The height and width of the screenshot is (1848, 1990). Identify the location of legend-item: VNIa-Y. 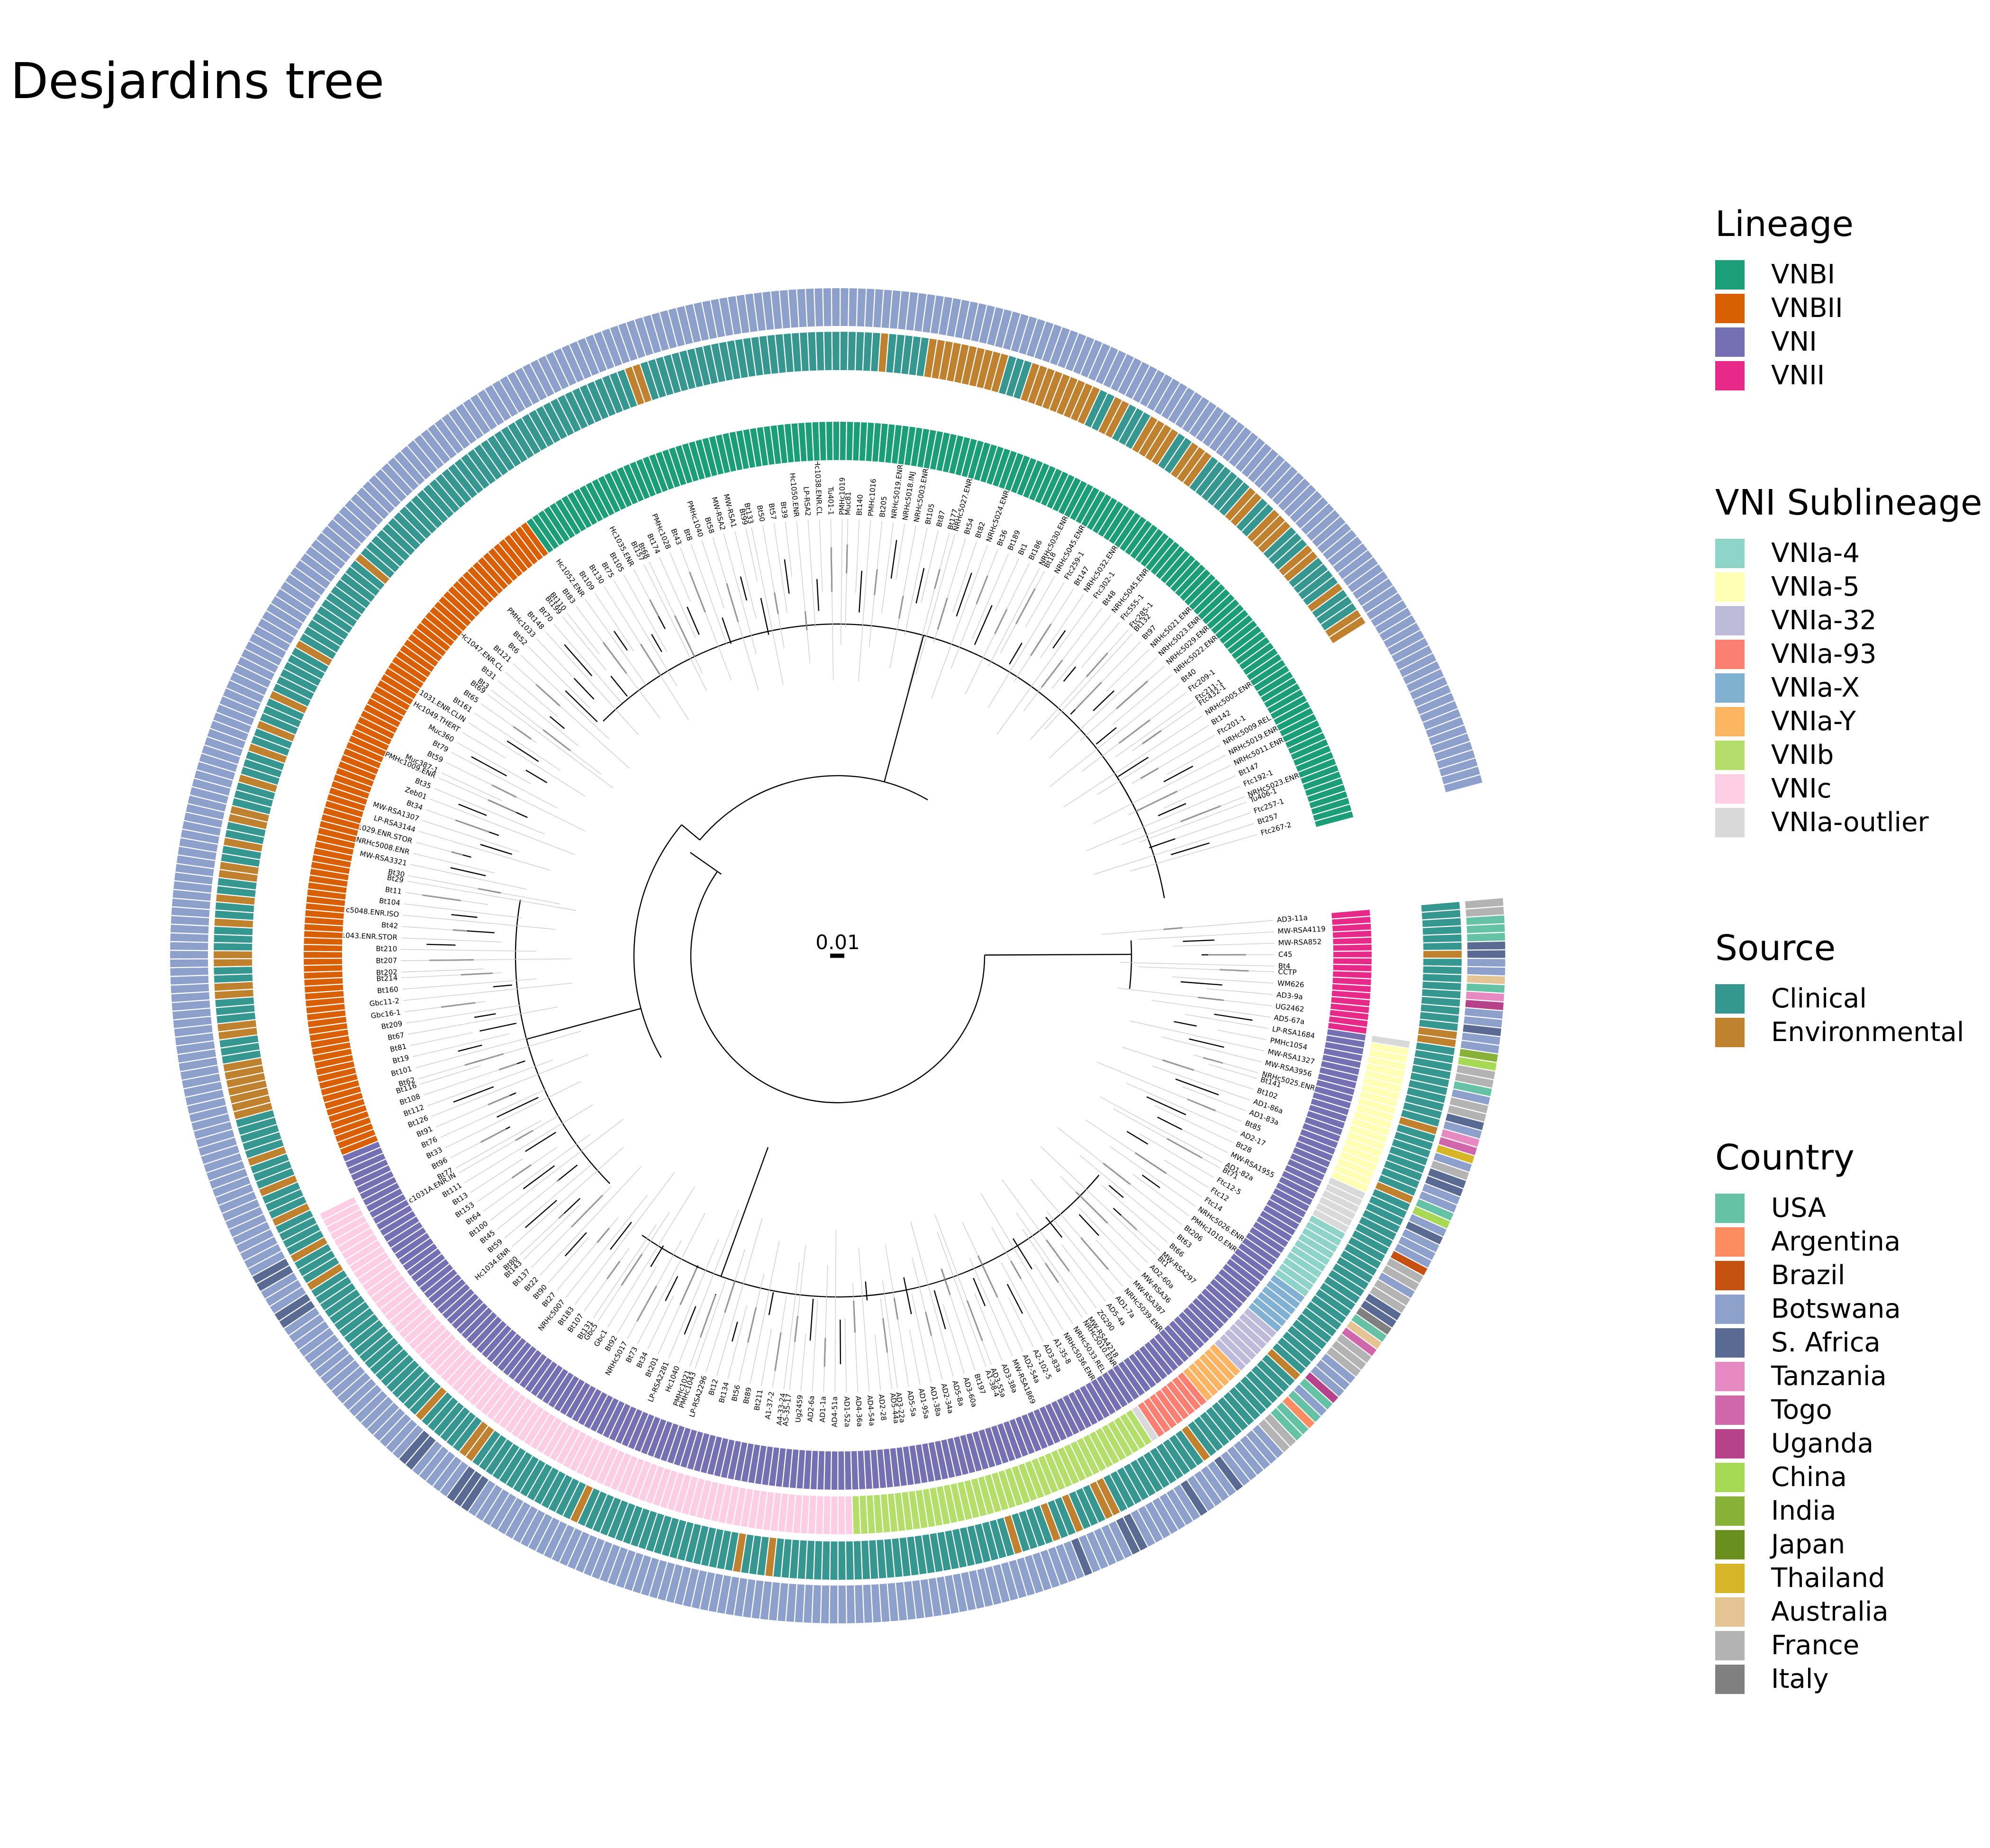
(1848, 722).